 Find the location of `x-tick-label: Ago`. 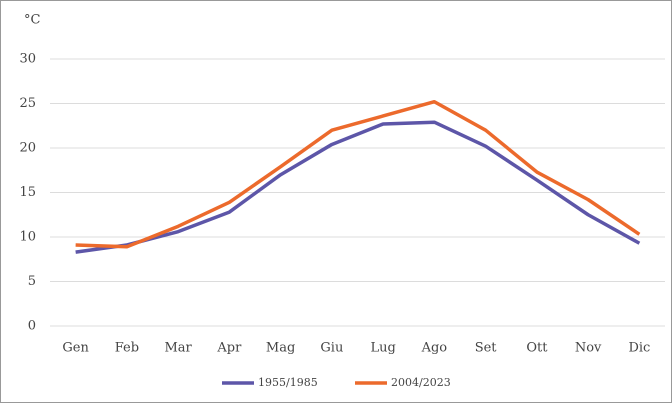

x-tick-label: Ago is located at coordinates (434, 348).